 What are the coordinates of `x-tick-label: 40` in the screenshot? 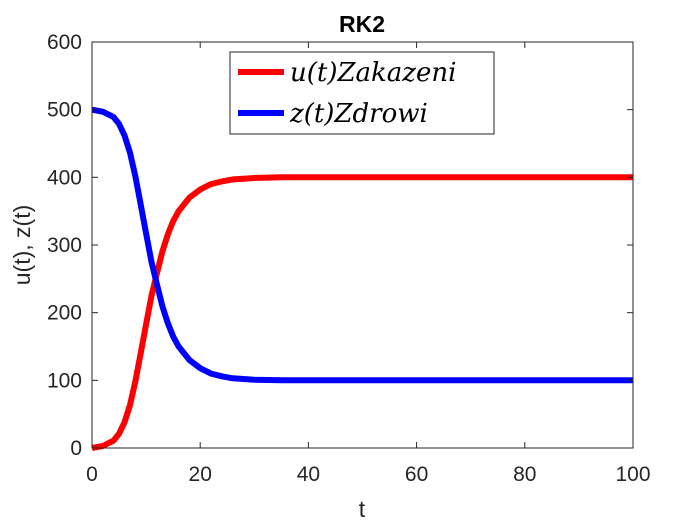 It's located at (308, 474).